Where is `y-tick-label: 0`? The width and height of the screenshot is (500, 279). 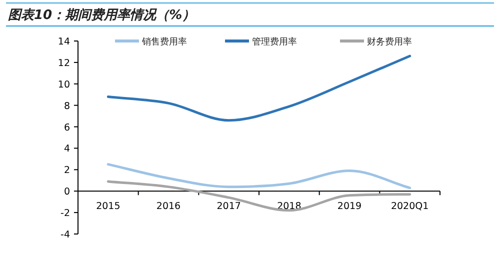
y-tick-label: 0 is located at coordinates (67, 192).